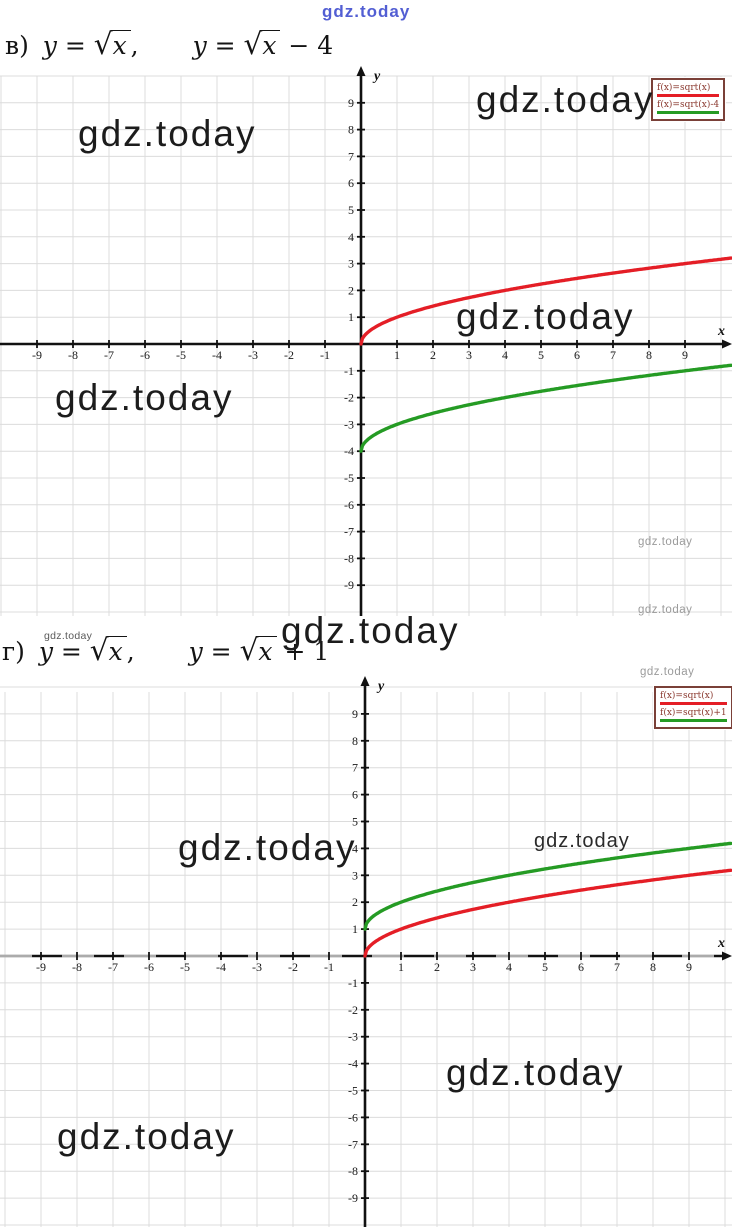 The height and width of the screenshot is (1227, 732). Describe the element at coordinates (355, 714) in the screenshot. I see `y-tick-label: 9` at that location.